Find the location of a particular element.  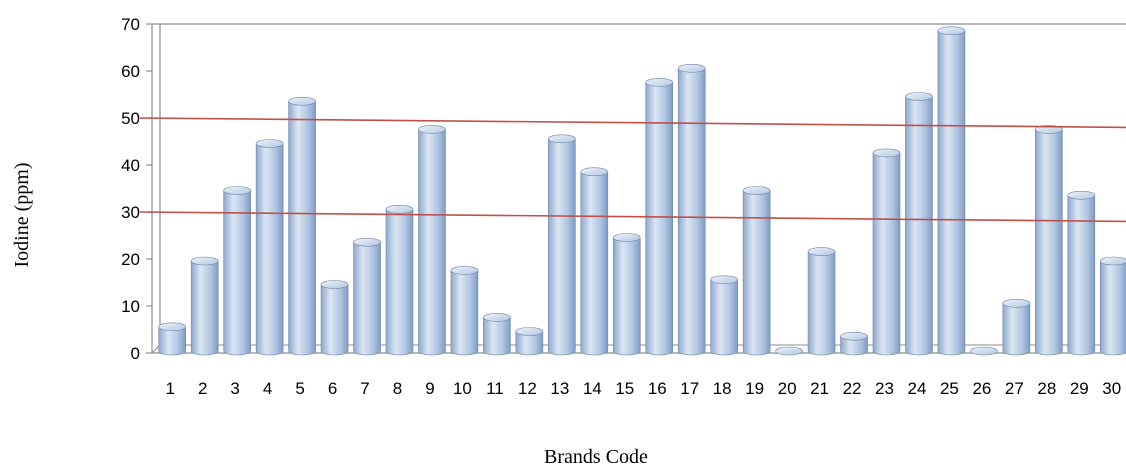

x-tick-label: 16 is located at coordinates (657, 388).